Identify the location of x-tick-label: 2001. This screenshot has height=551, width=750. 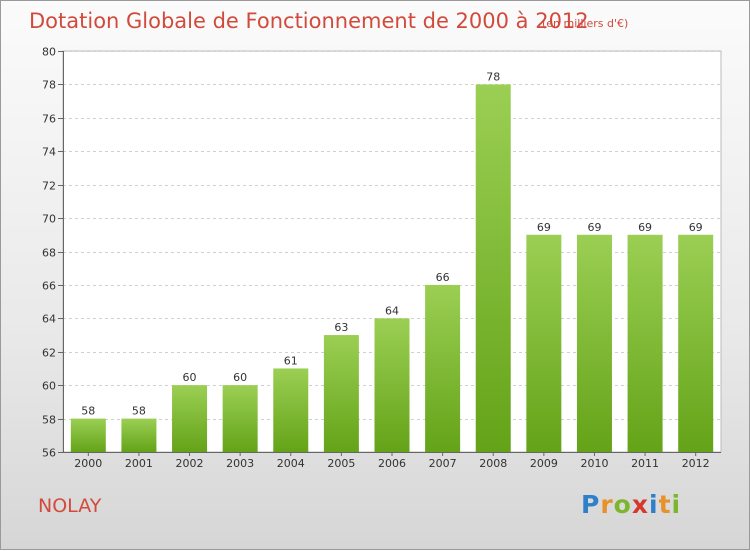
(139, 463).